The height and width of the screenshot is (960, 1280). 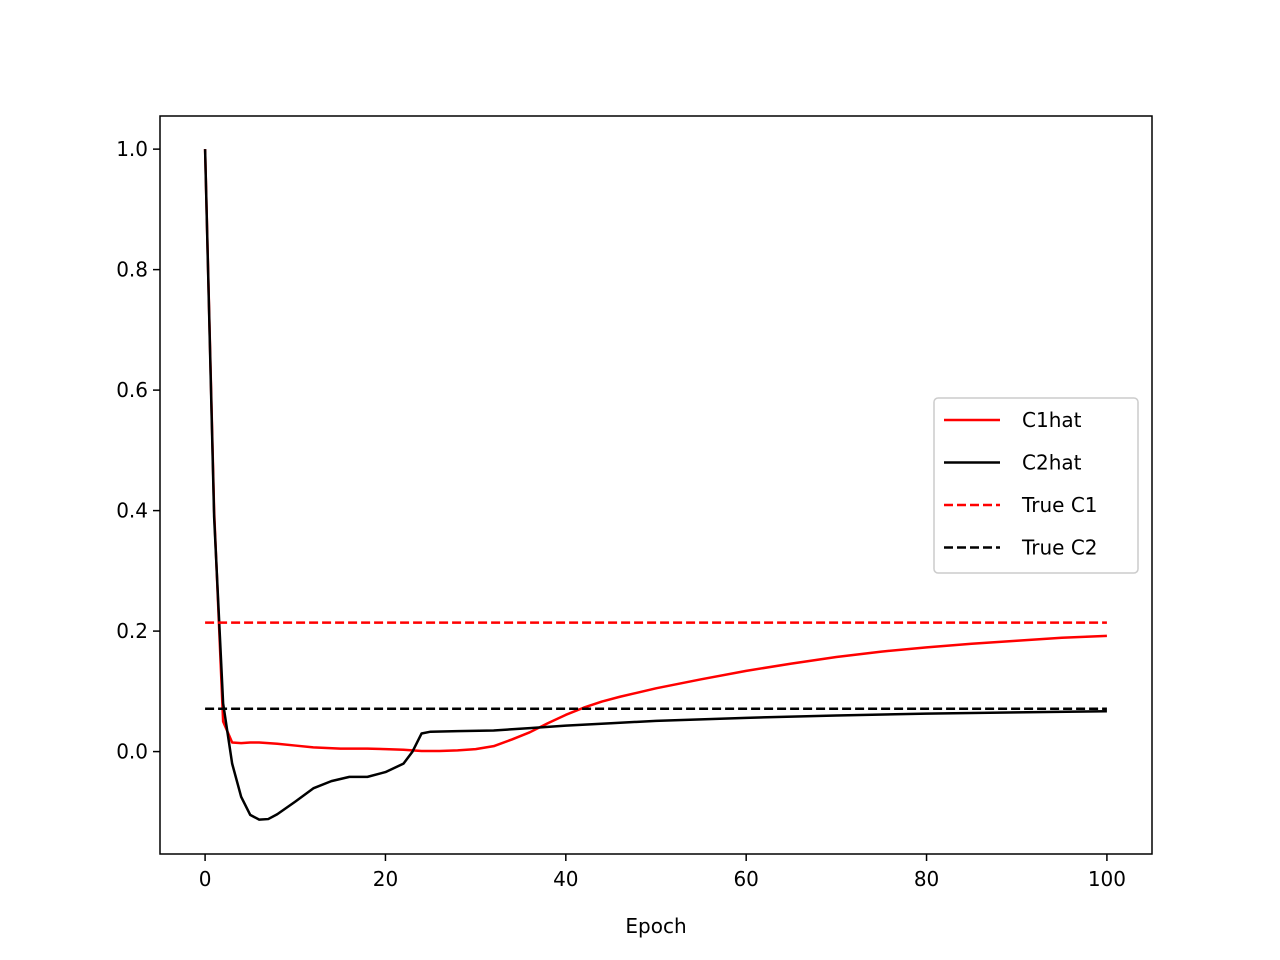 What do you see at coordinates (1059, 548) in the screenshot?
I see `legend-label: True C2` at bounding box center [1059, 548].